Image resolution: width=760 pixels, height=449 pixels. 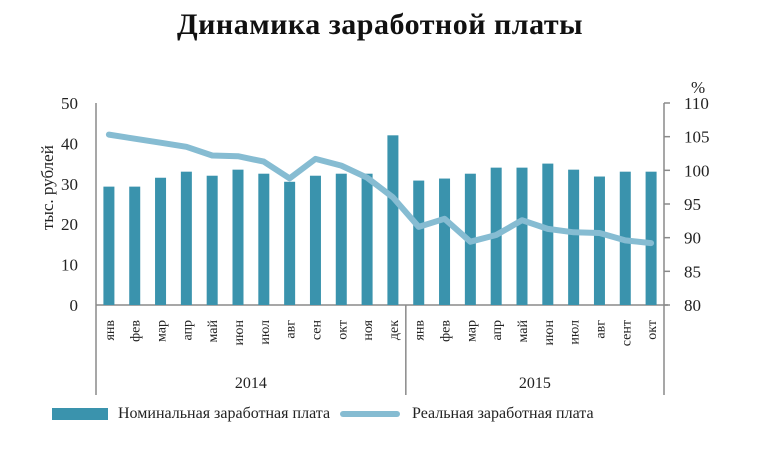 I want to click on right-tick-label: 95, so click(x=692, y=204).